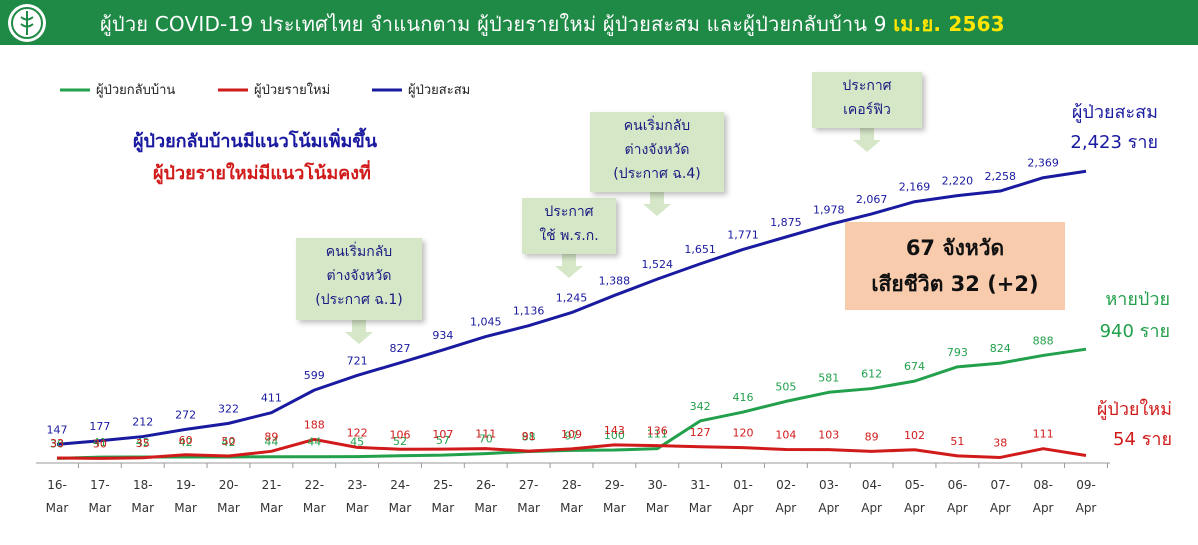  I want to click on x-tick-label: 24-, so click(400, 485).